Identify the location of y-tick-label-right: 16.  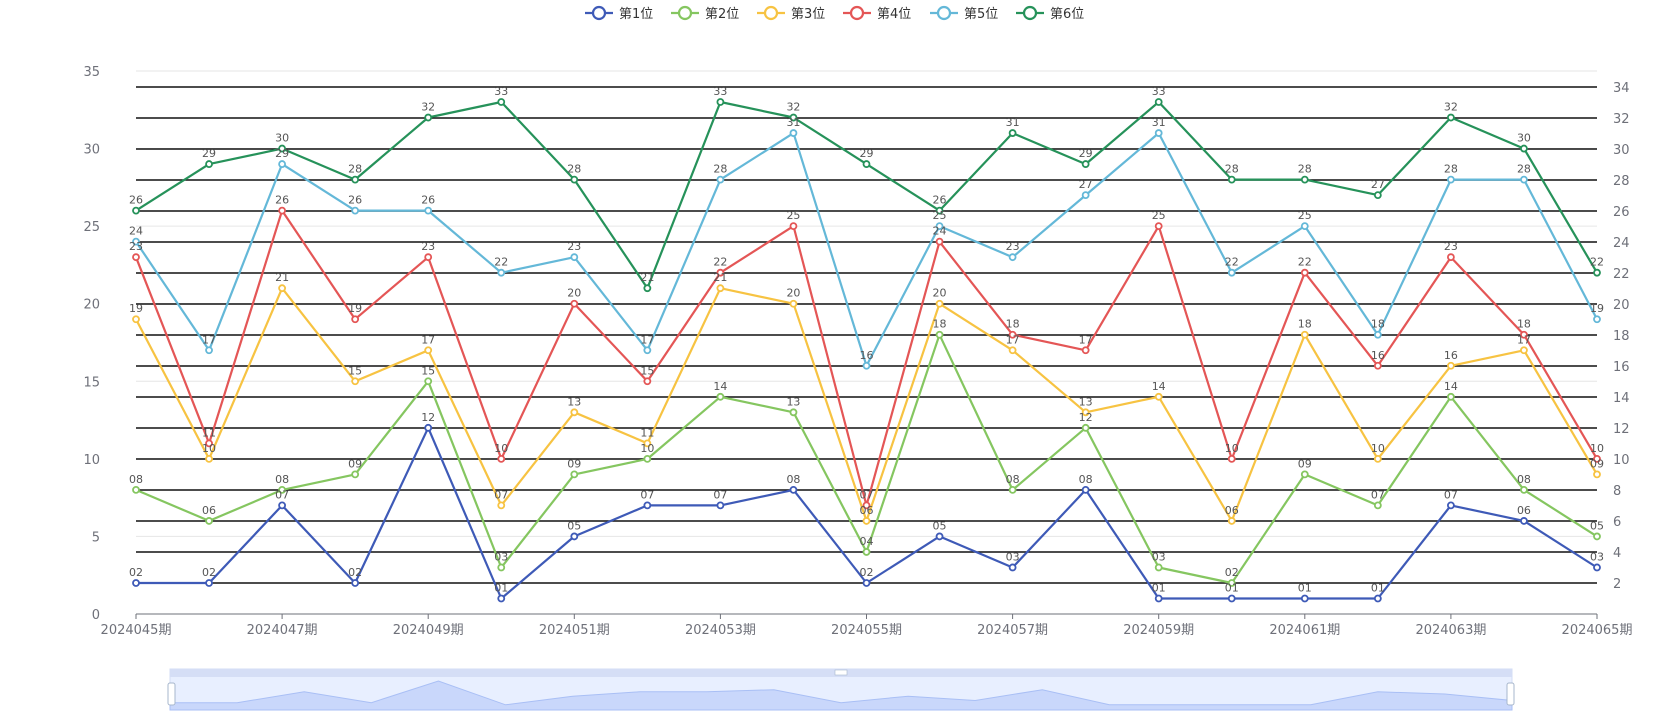
(1621, 367).